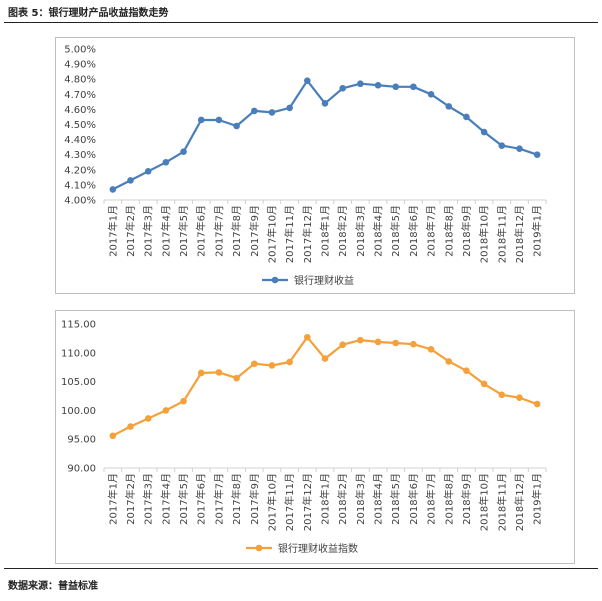 This screenshot has height=601, width=602. I want to click on bottom-rule, so click(301, 568).